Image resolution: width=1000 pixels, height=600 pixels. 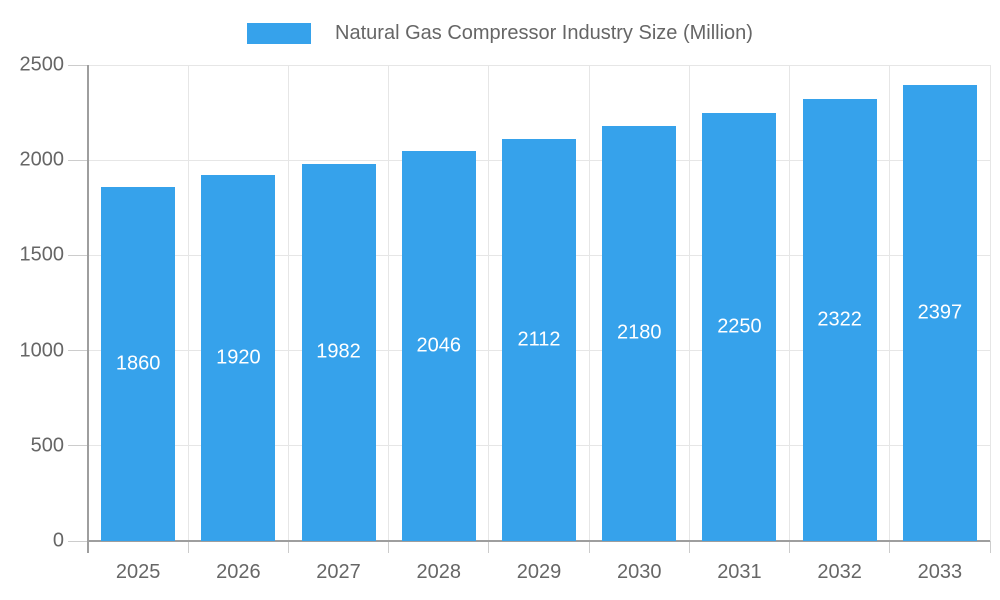 What do you see at coordinates (539, 541) in the screenshot?
I see `x-axis-line` at bounding box center [539, 541].